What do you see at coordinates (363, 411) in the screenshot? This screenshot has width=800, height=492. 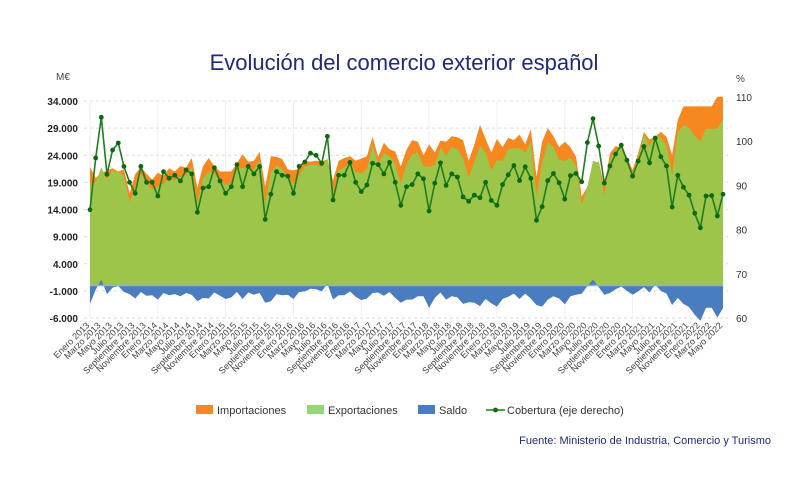 I see `legend-label: Exportaciones` at bounding box center [363, 411].